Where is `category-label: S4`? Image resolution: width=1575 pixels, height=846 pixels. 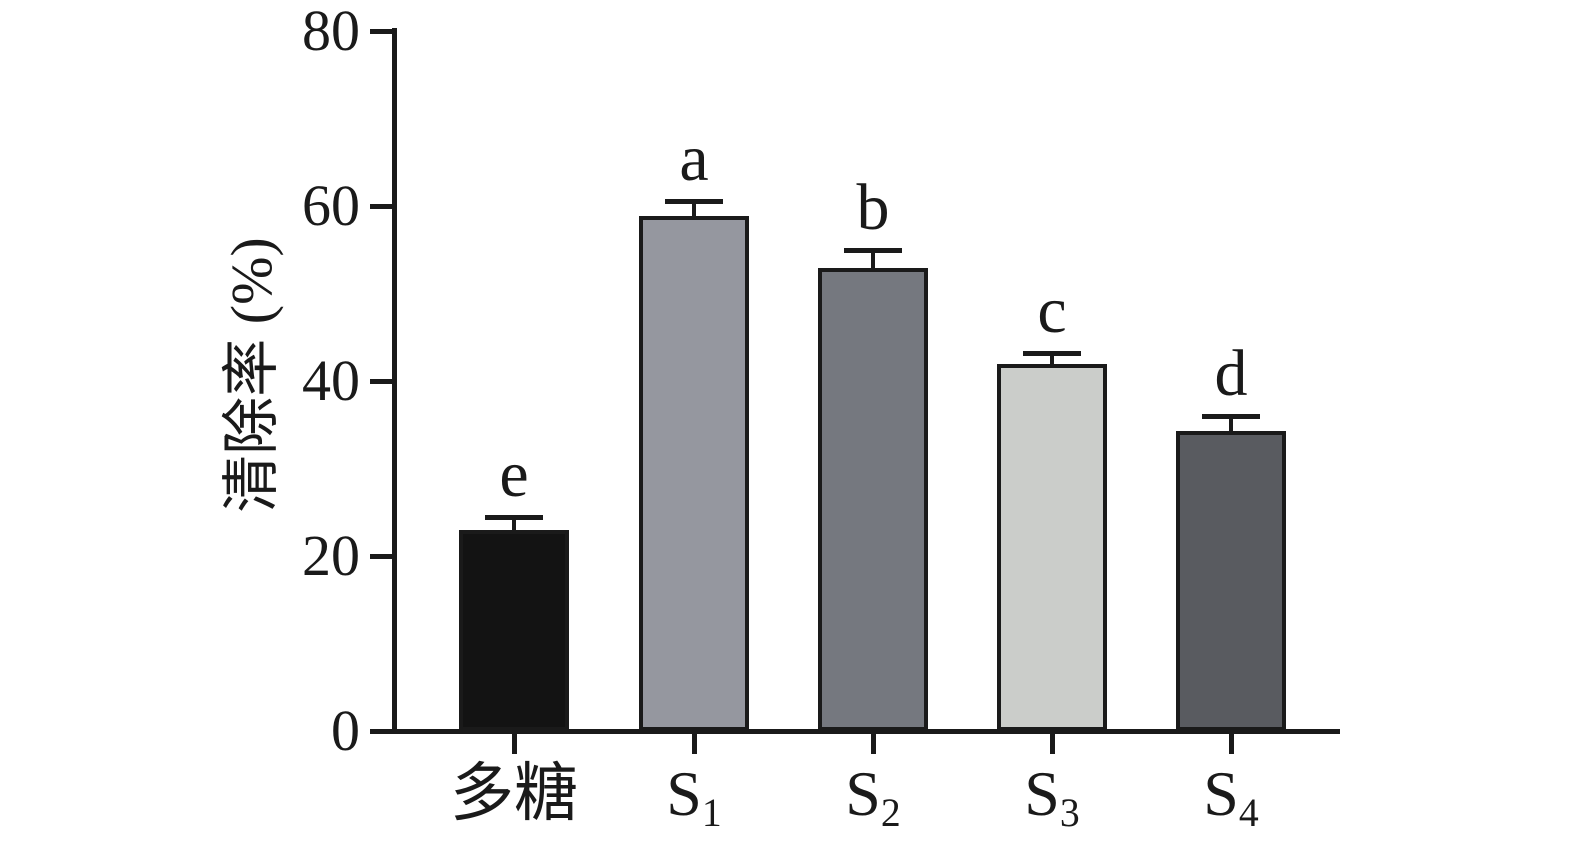
category-label: S4 is located at coordinates (1231, 795).